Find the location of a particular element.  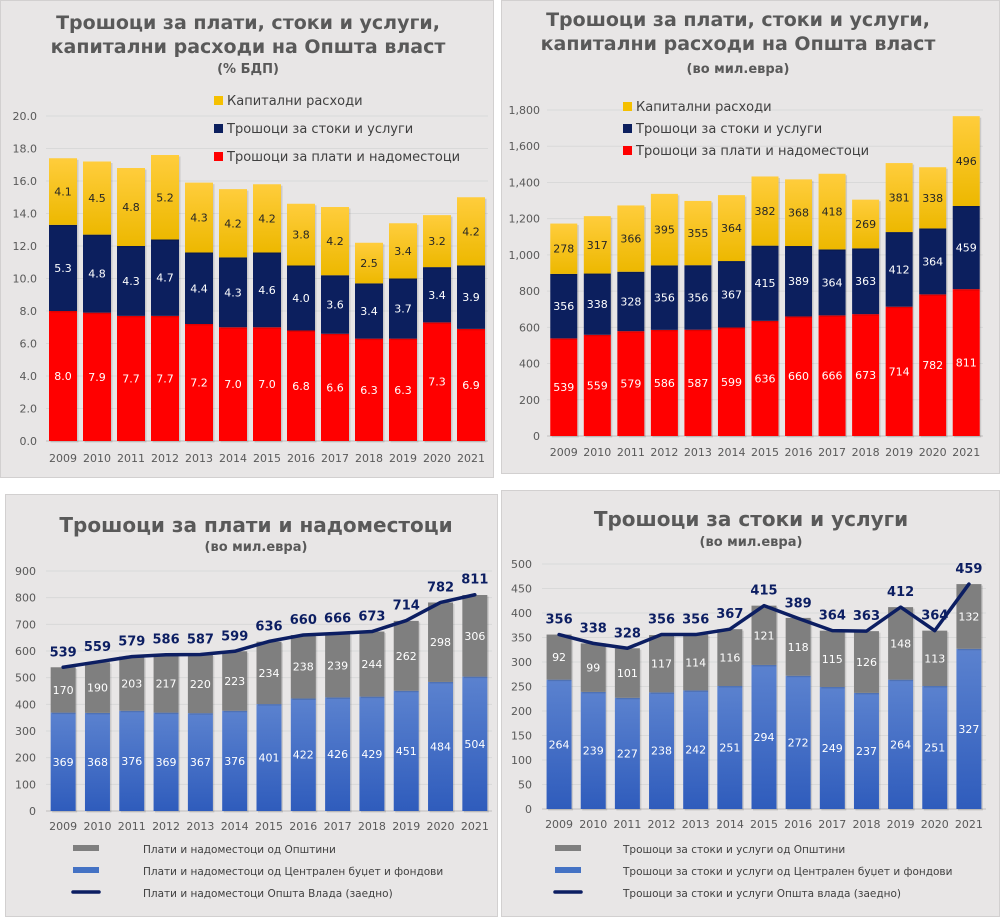

data-label: 251 is located at coordinates (729, 748).